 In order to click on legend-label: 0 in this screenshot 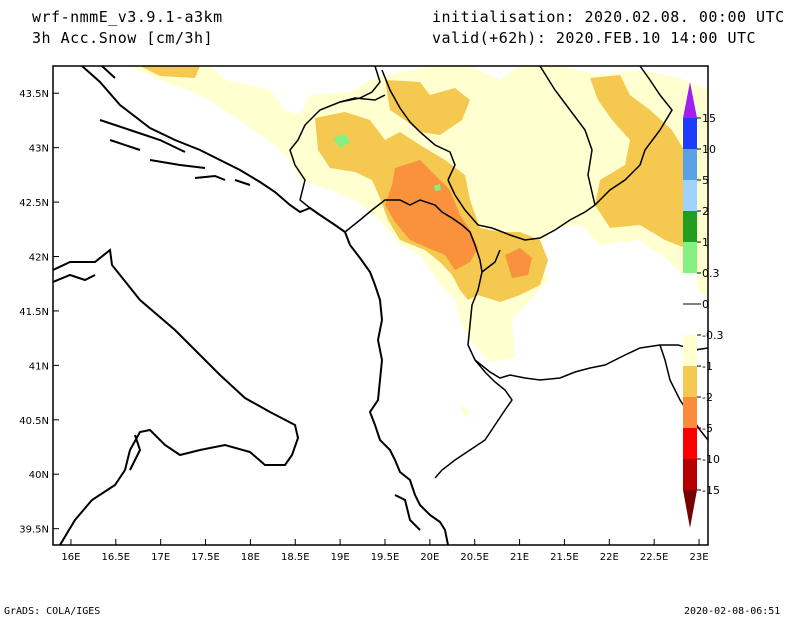, I will do `click(705, 304)`.